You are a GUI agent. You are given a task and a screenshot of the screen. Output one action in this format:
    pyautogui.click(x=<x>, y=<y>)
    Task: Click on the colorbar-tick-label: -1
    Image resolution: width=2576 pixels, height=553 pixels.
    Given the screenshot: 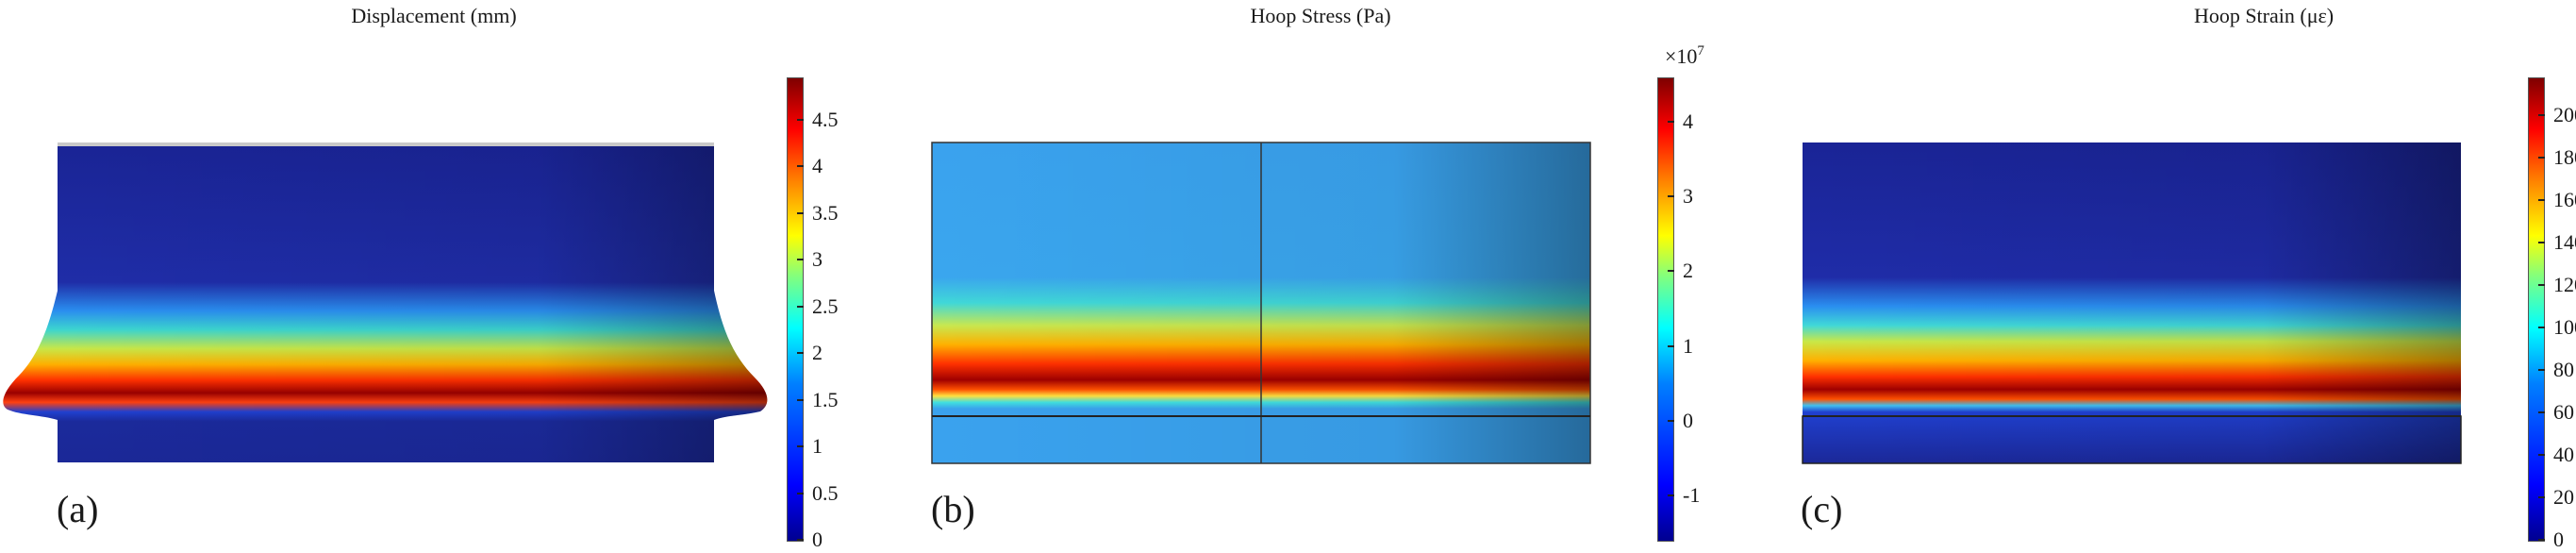 What is the action you would take?
    pyautogui.click(x=1692, y=494)
    